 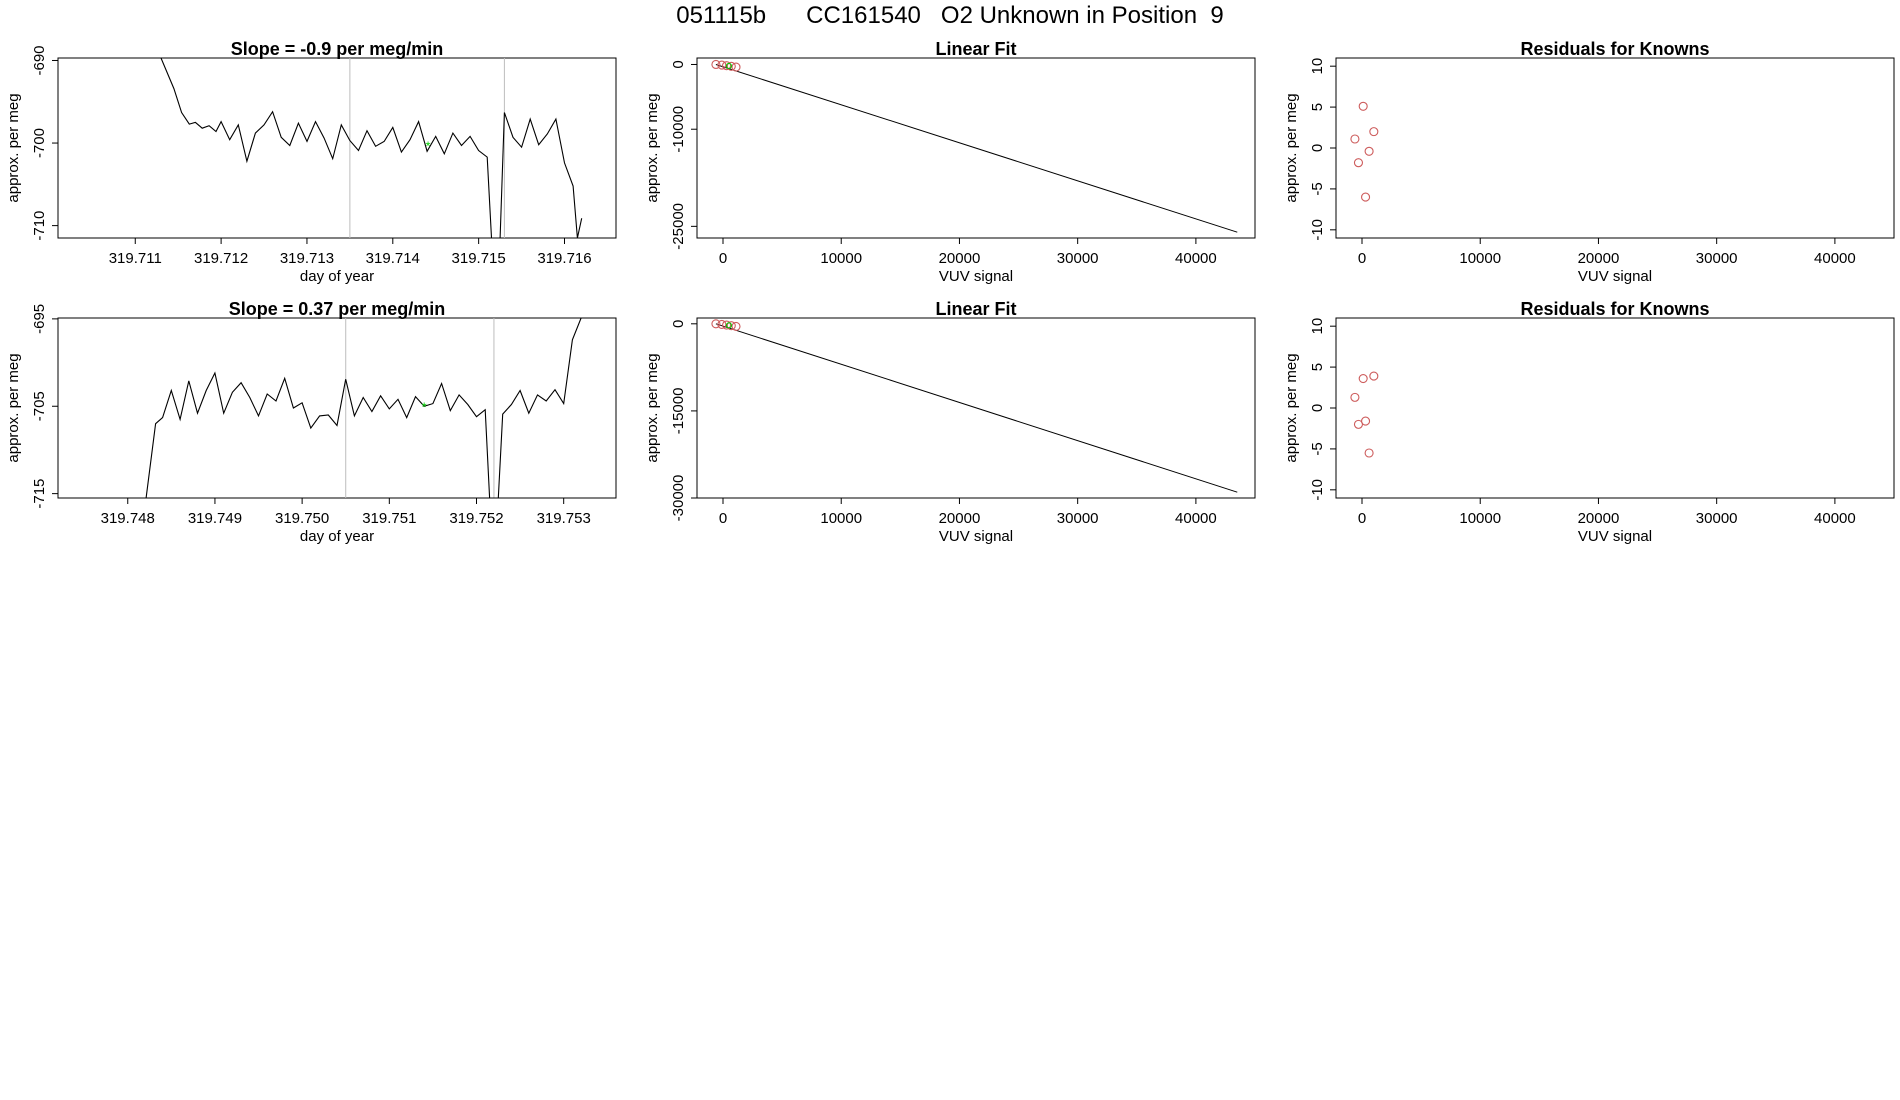 What do you see at coordinates (39, 60) in the screenshot?
I see `y-tick-label: -690` at bounding box center [39, 60].